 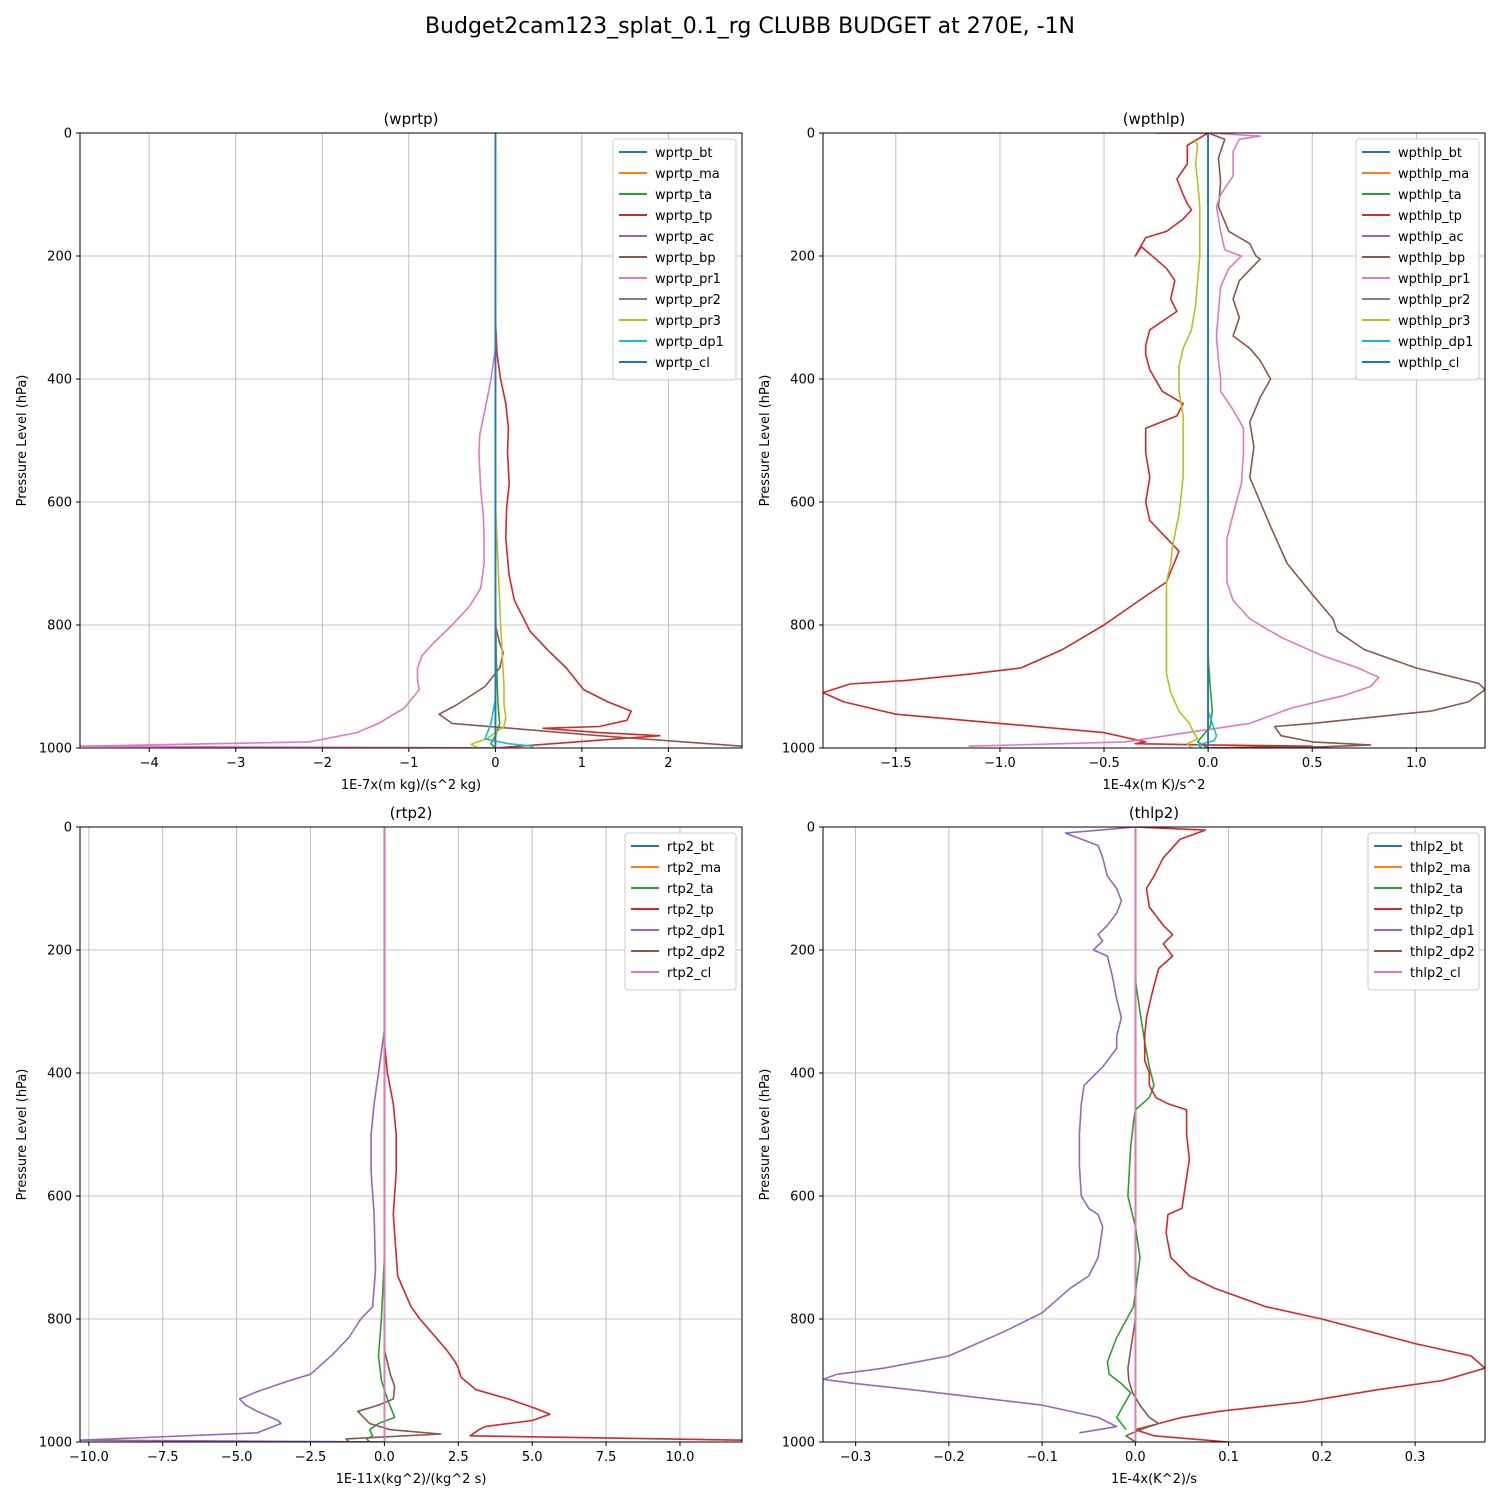 What do you see at coordinates (690, 847) in the screenshot?
I see `legend-label: rtp2_bt` at bounding box center [690, 847].